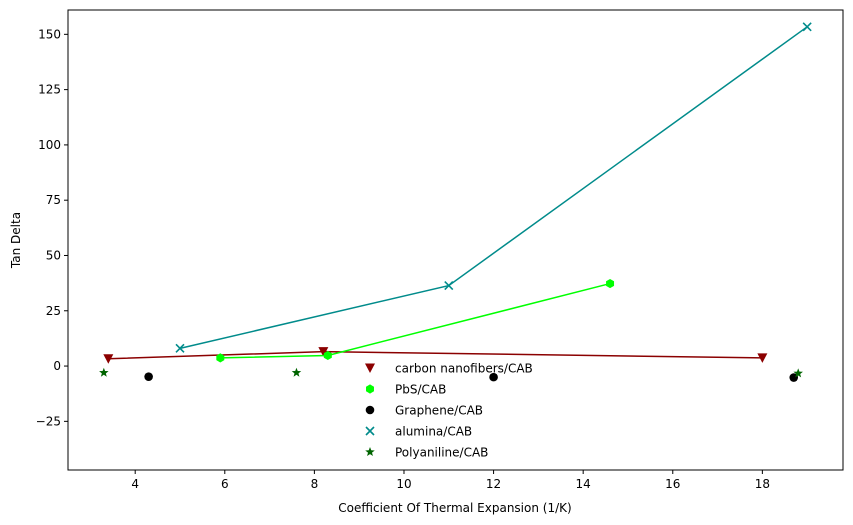 The width and height of the screenshot is (853, 525). What do you see at coordinates (403, 484) in the screenshot?
I see `x-tick-label-3: 10` at bounding box center [403, 484].